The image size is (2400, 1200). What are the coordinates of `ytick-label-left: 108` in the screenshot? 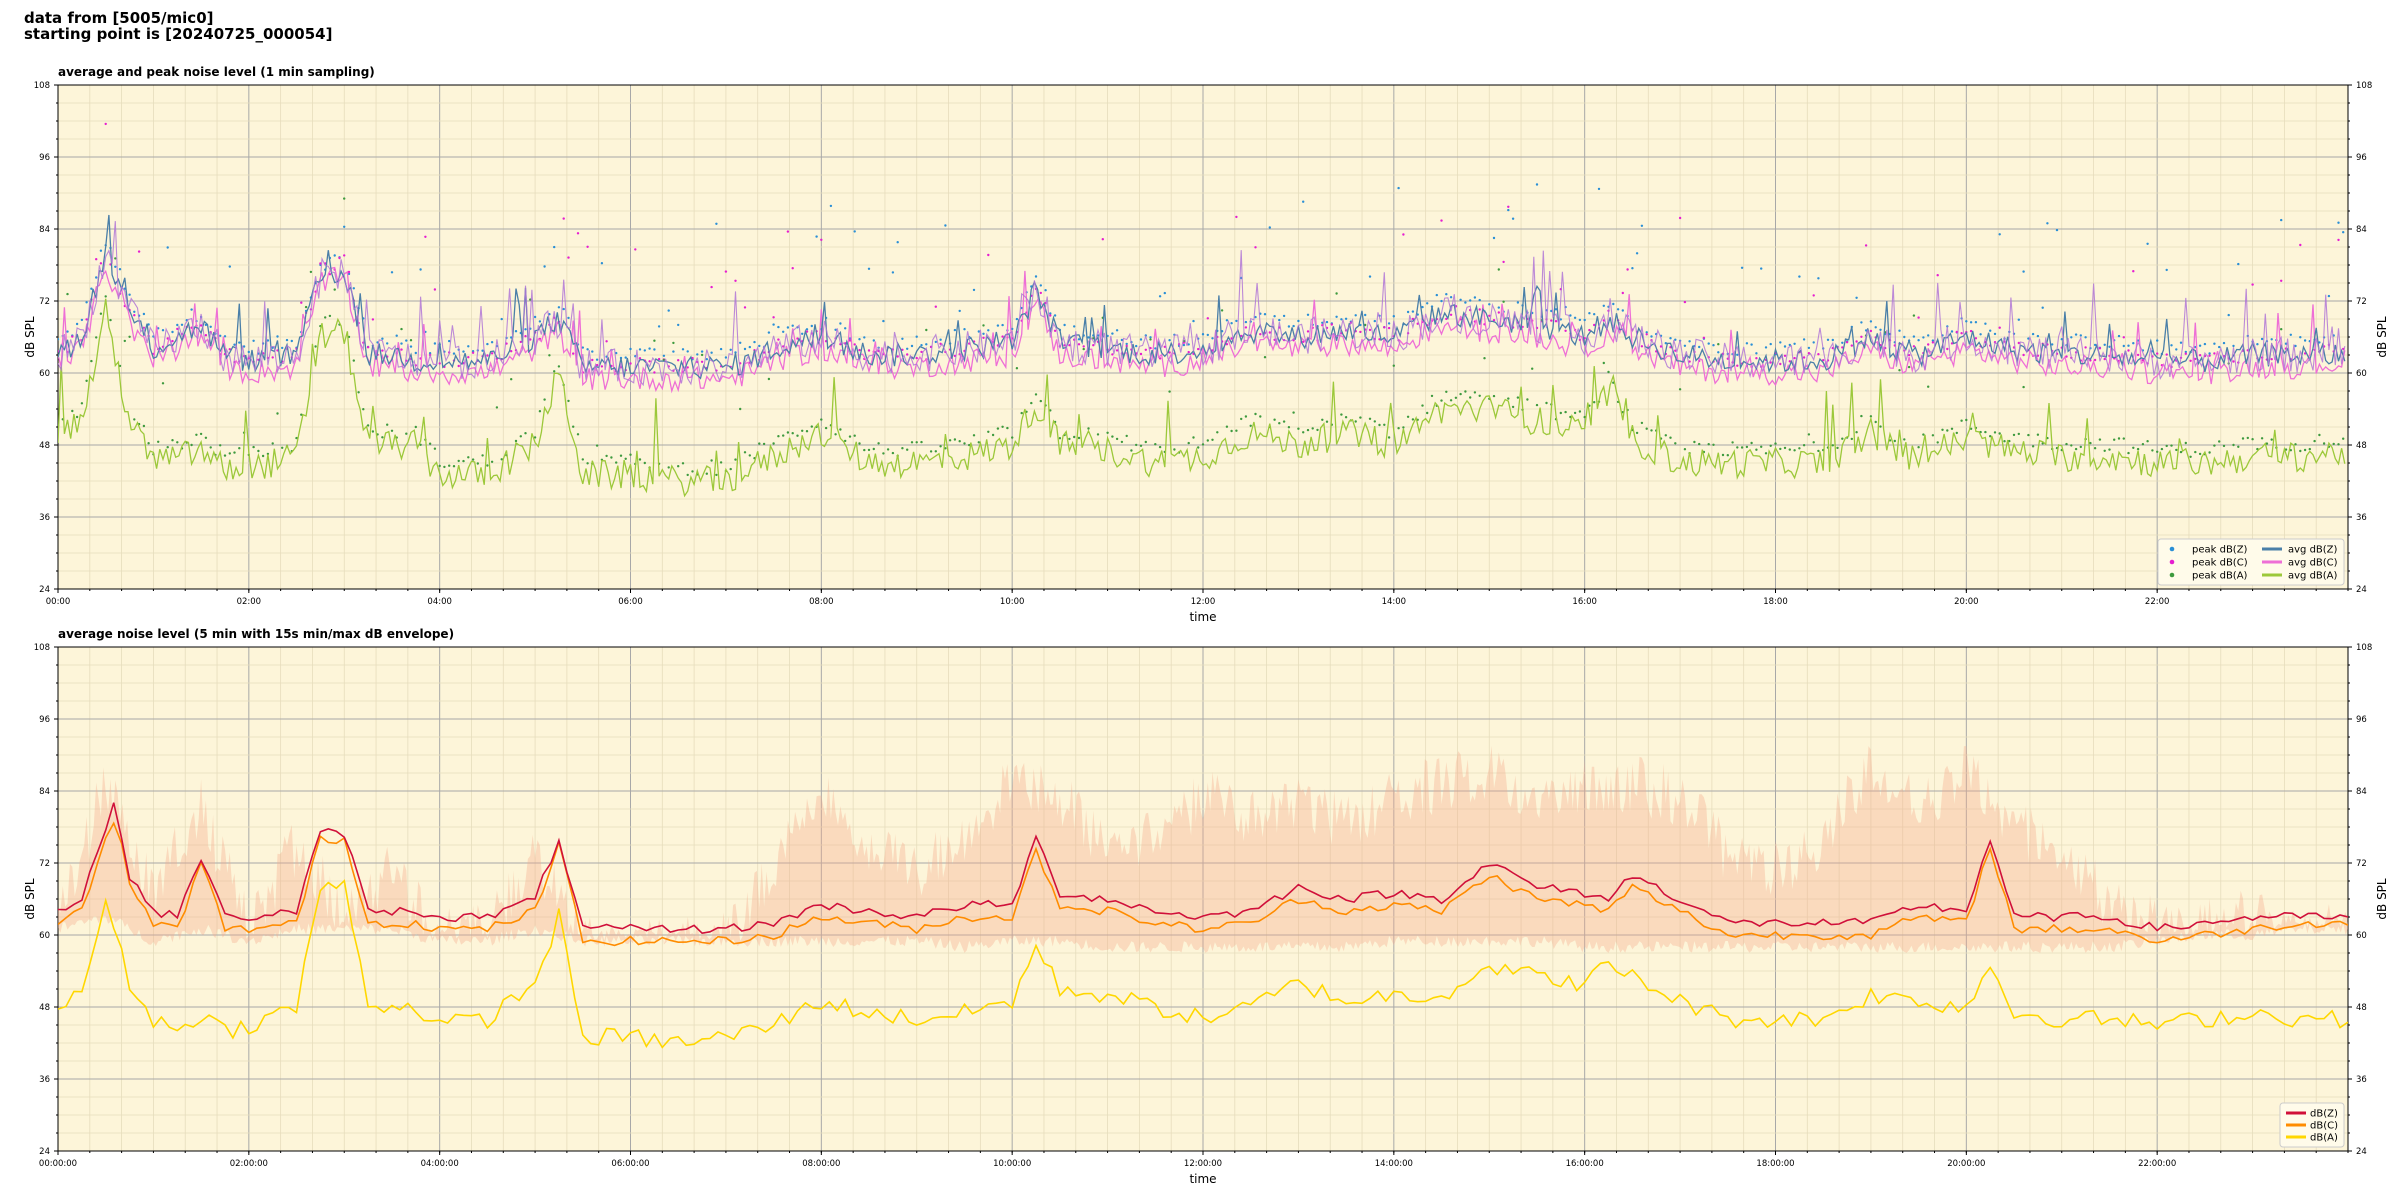 It's located at (42, 648).